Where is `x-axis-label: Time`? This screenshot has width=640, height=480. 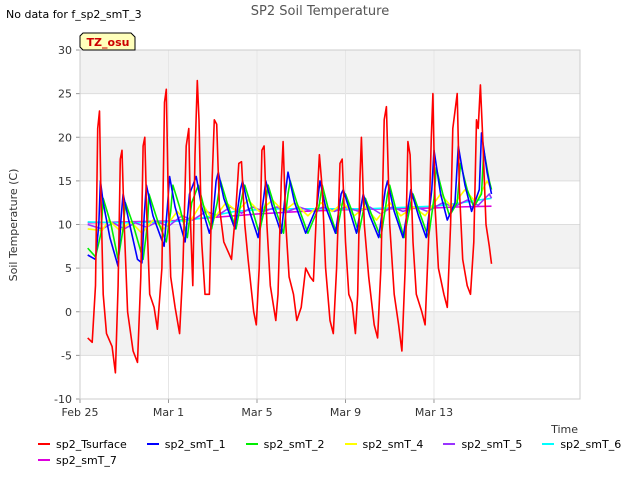
x-axis-label: Time is located at coordinates (564, 429).